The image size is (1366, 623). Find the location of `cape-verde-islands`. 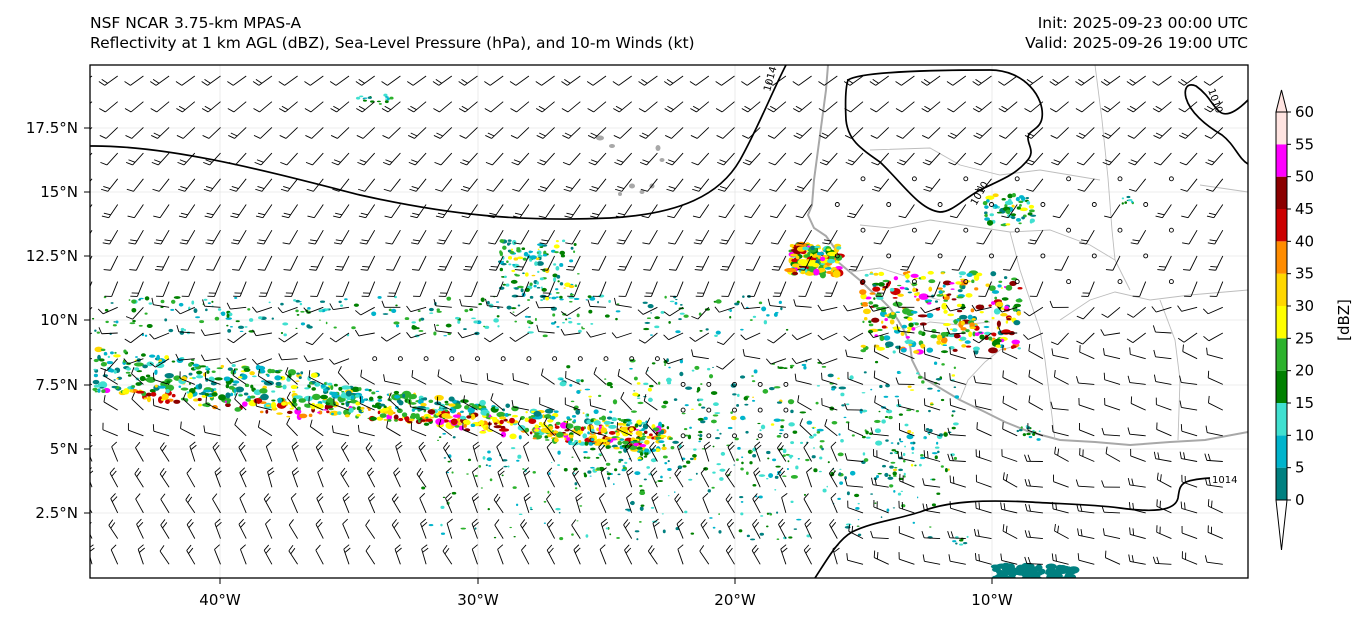

cape-verde-islands is located at coordinates (630, 165).